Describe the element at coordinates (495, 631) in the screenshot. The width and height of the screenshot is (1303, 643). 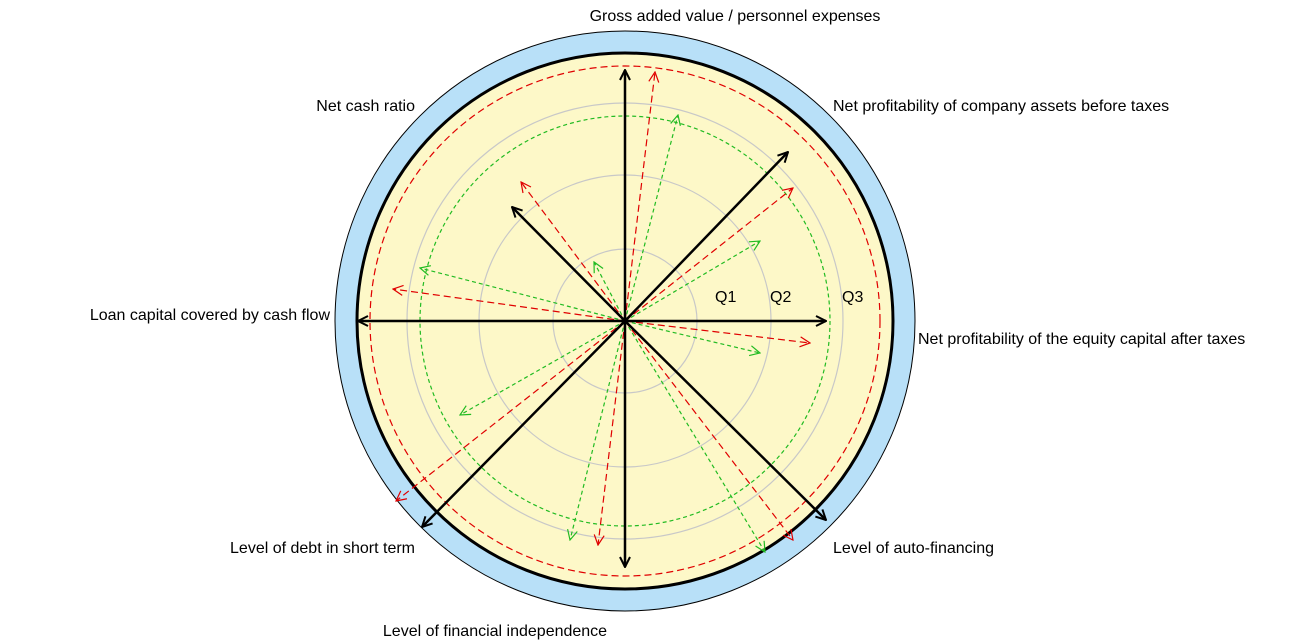
I see `axis-label: Level of financial independence` at that location.